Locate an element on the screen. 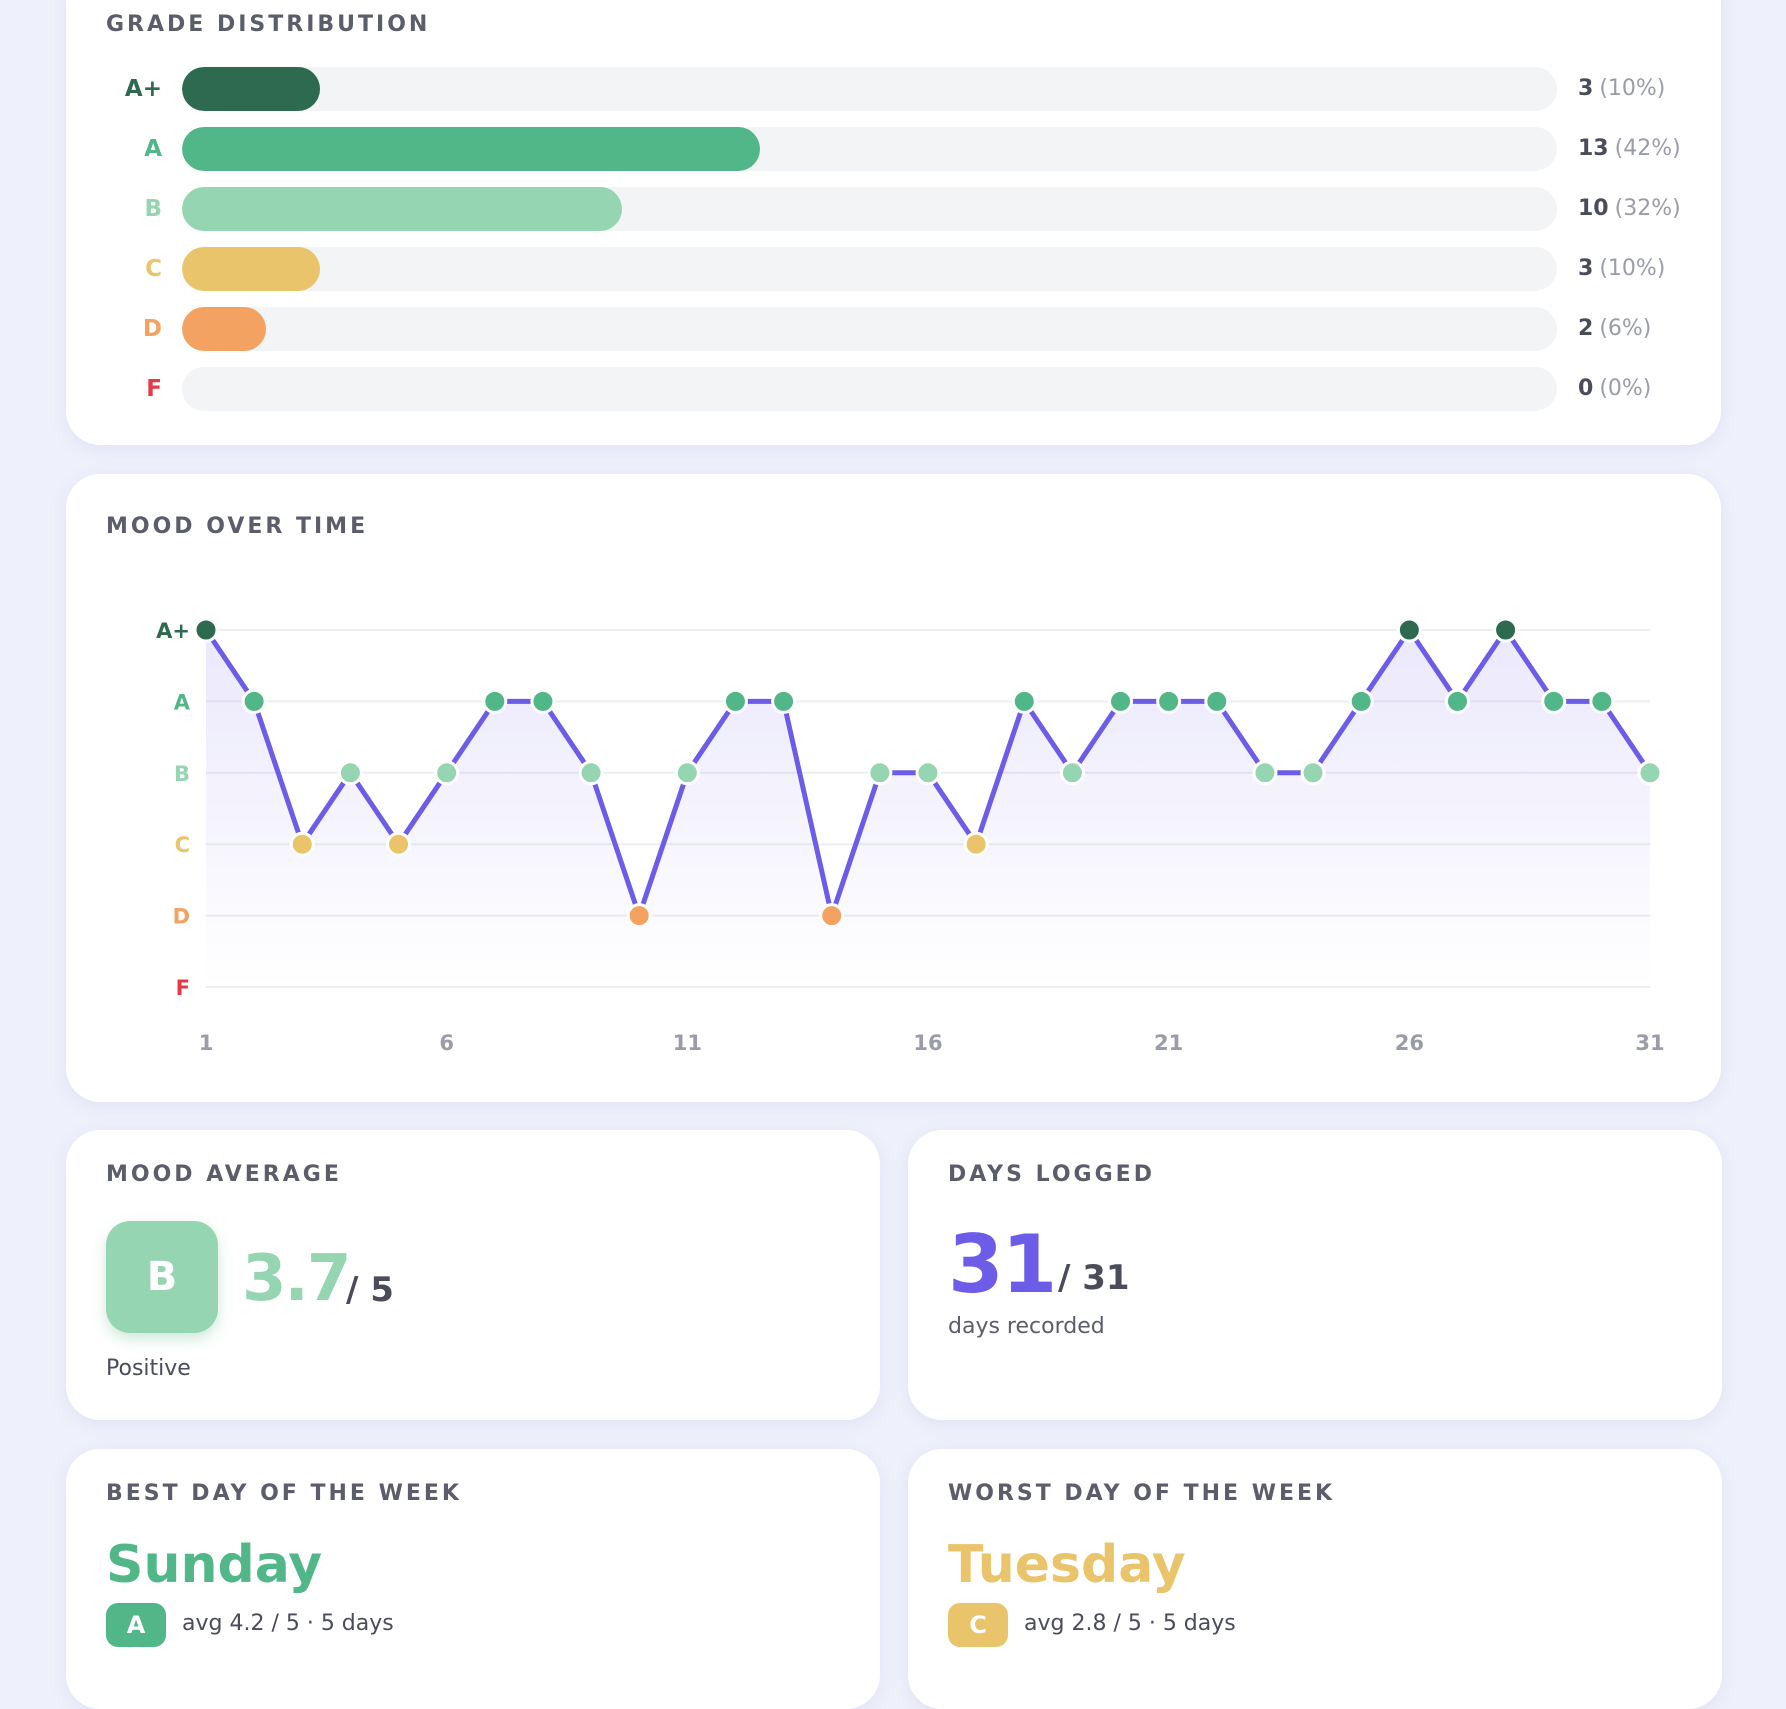  grade-row-value: 13 (42%) is located at coordinates (1629, 149).